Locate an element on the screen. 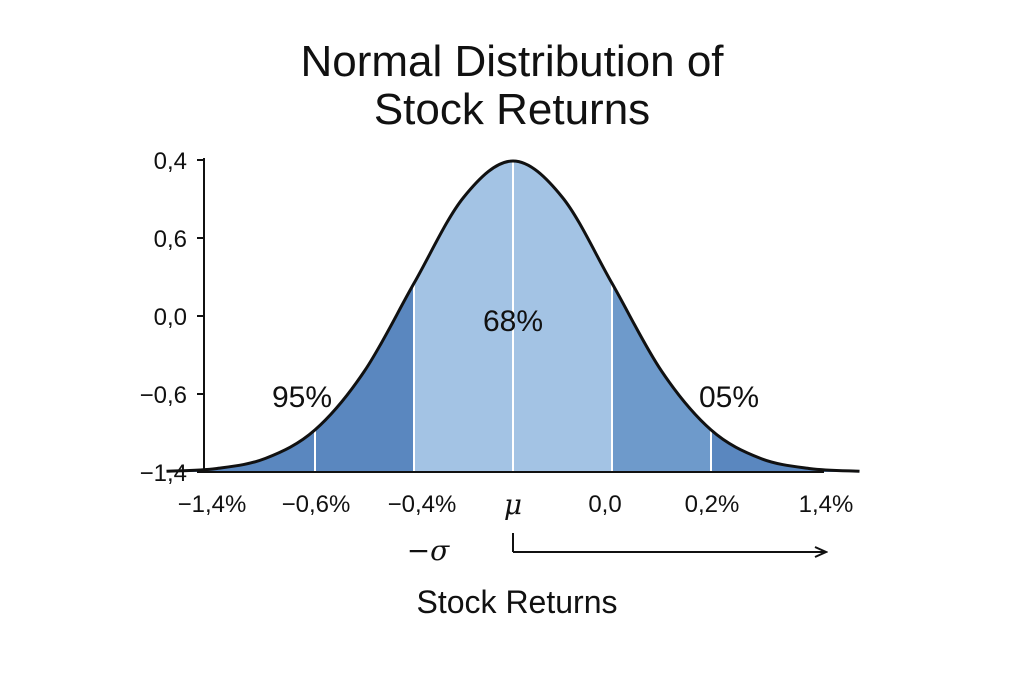 The height and width of the screenshot is (683, 1024). x-tick-label-1: −0,6% is located at coordinates (316, 504).